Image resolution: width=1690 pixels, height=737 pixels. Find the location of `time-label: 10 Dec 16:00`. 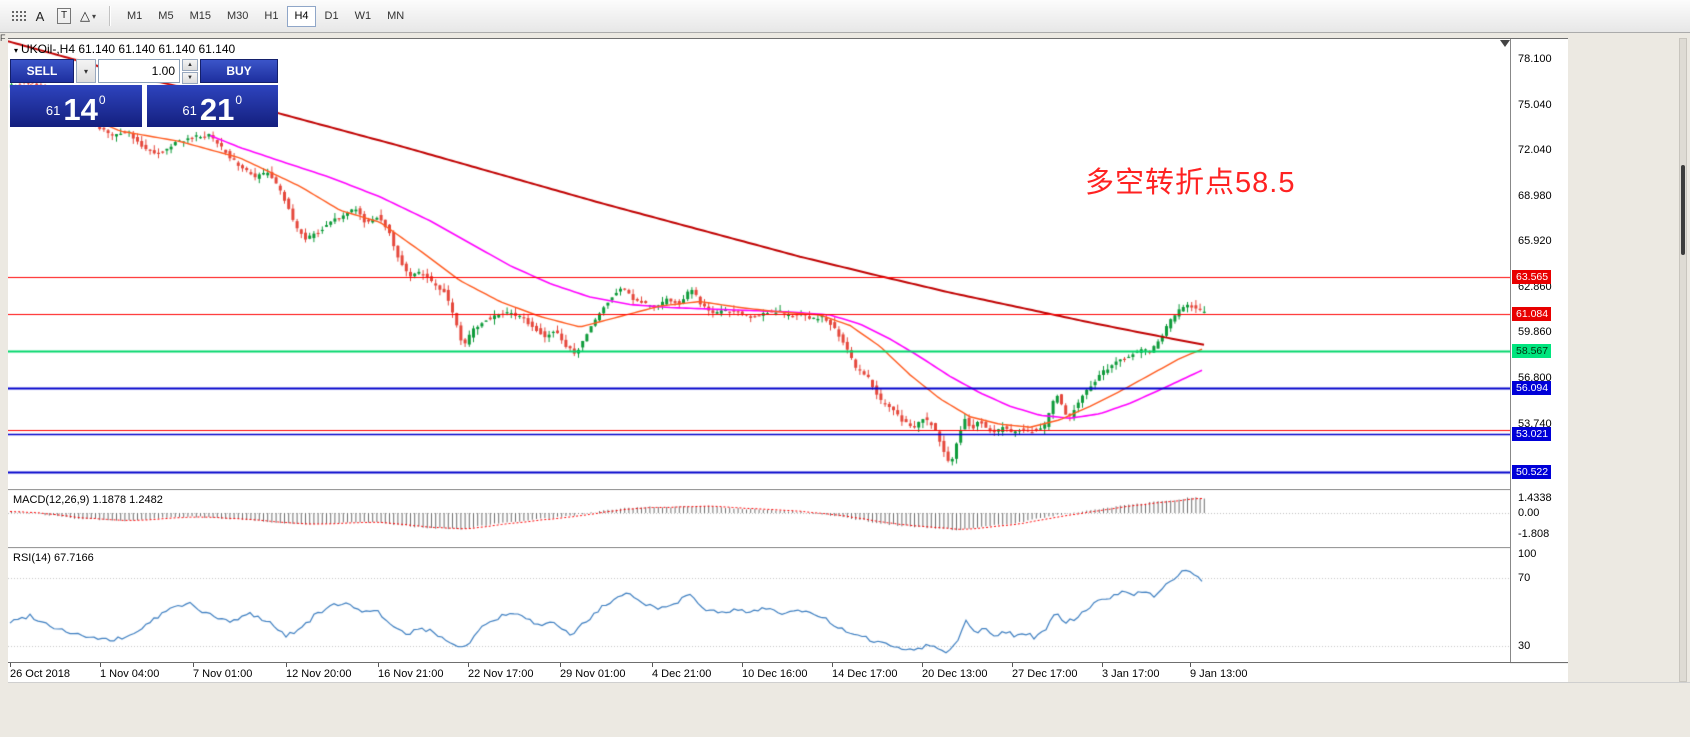

time-label: 10 Dec 16:00 is located at coordinates (775, 674).